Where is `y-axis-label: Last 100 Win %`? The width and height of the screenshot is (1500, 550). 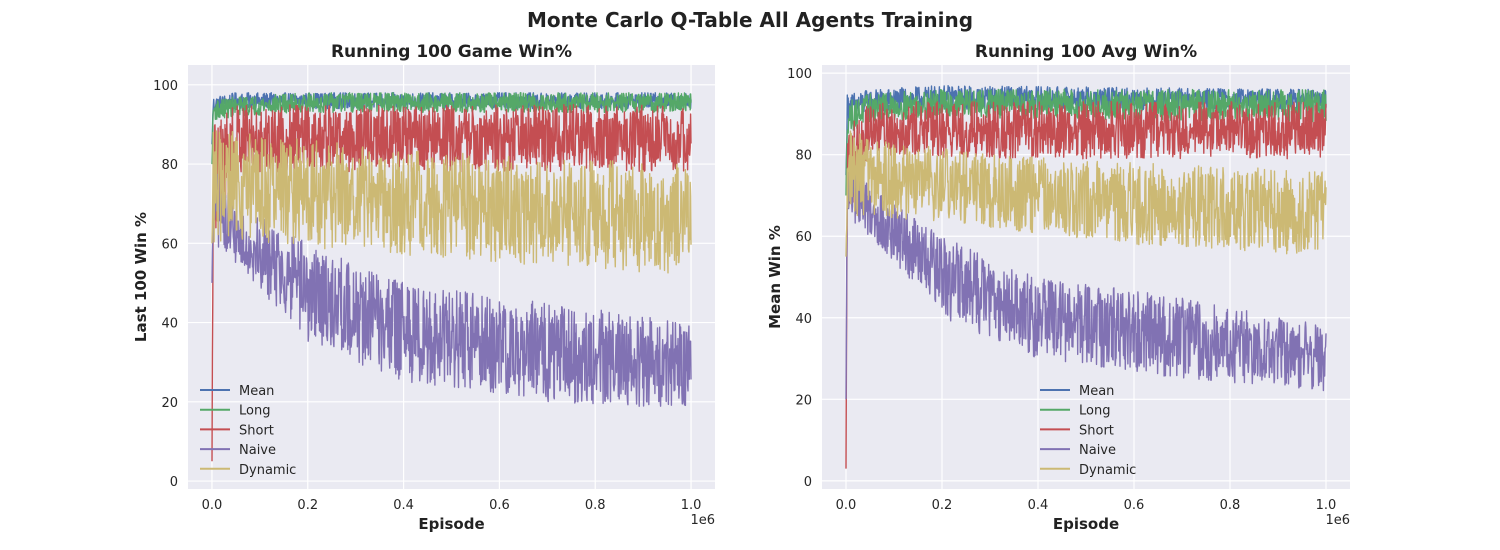 y-axis-label: Last 100 Win % is located at coordinates (141, 277).